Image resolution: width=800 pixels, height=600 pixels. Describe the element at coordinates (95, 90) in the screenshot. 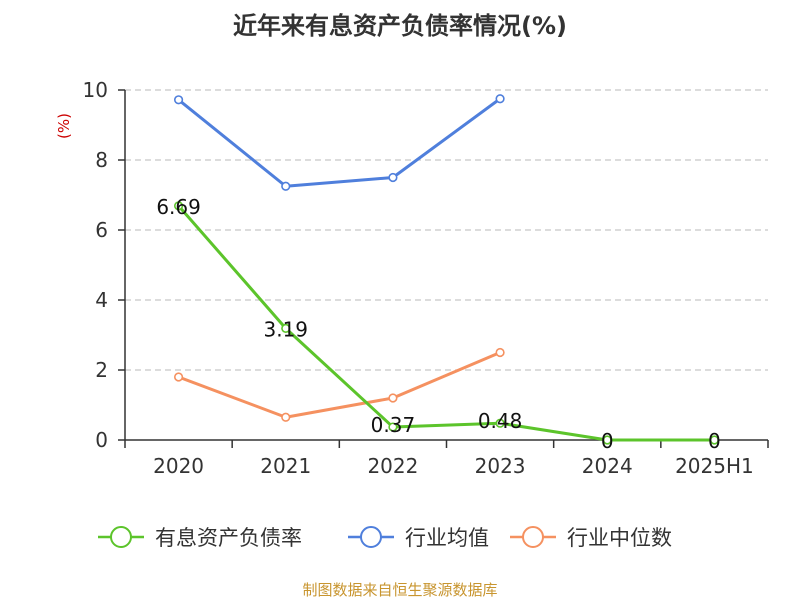

I see `y-tick-label: 10` at that location.